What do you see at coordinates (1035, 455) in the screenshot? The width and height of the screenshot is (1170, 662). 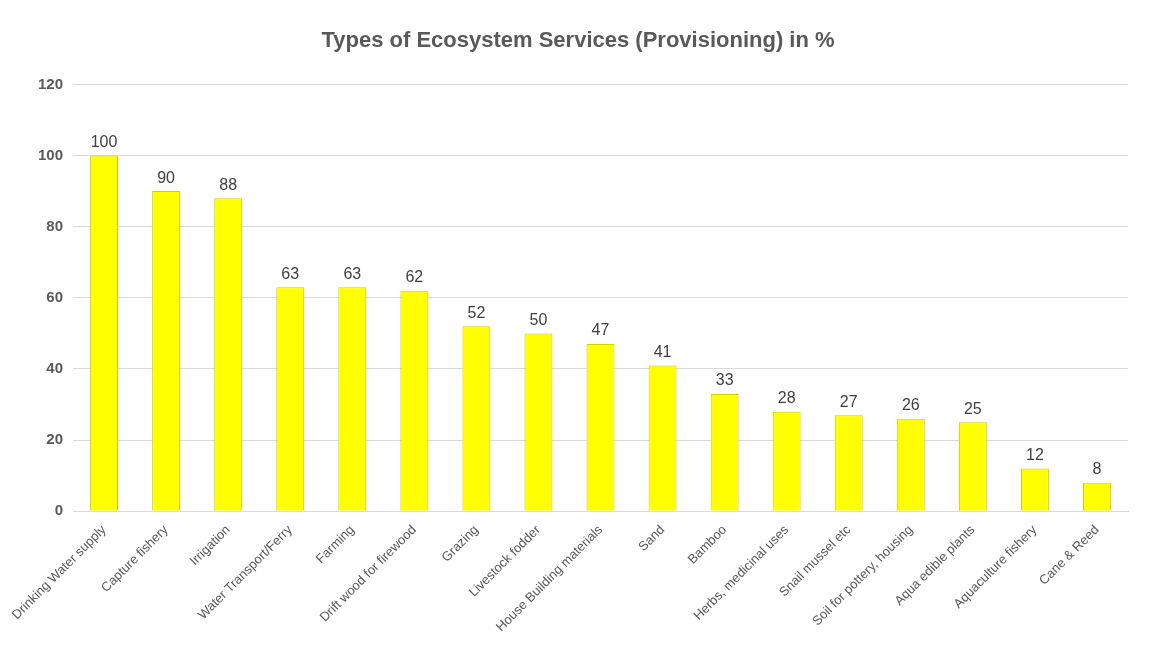 I see `data-label: 12` at bounding box center [1035, 455].